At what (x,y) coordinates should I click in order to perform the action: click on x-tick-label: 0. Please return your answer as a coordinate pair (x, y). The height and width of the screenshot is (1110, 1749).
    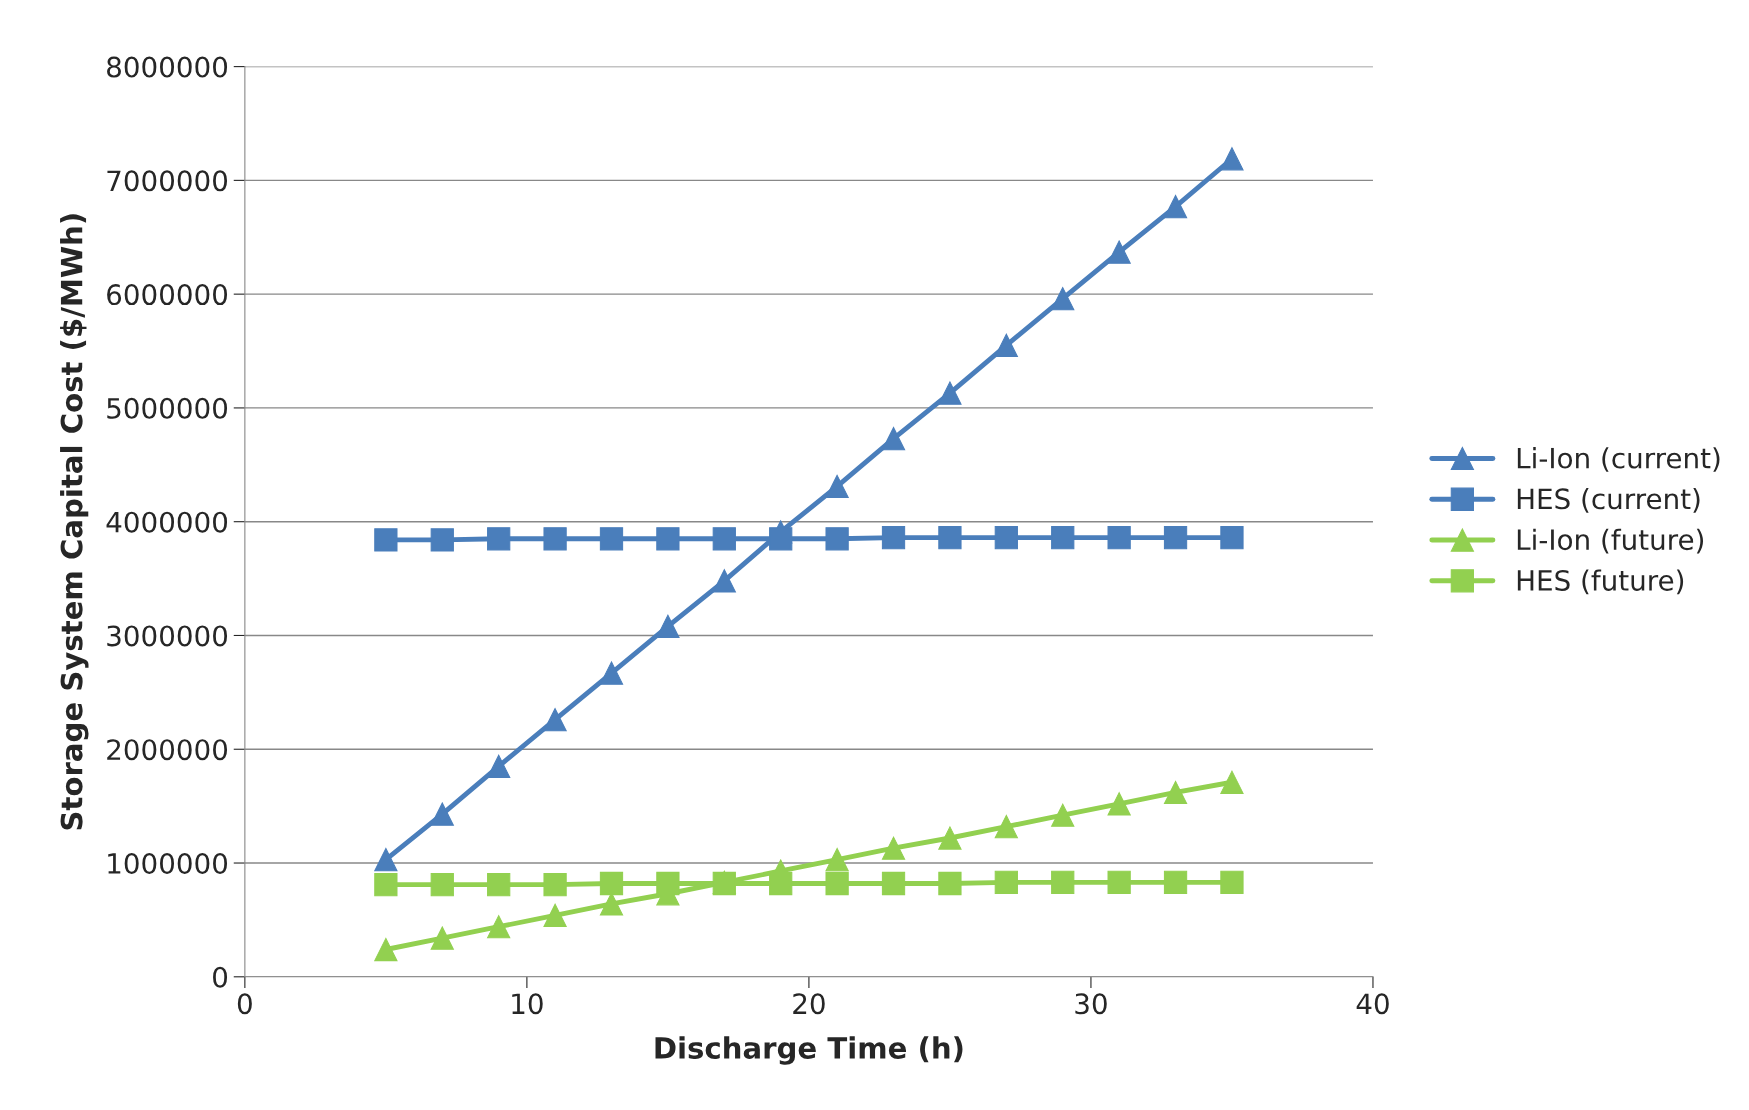
    Looking at the image, I should click on (244, 1004).